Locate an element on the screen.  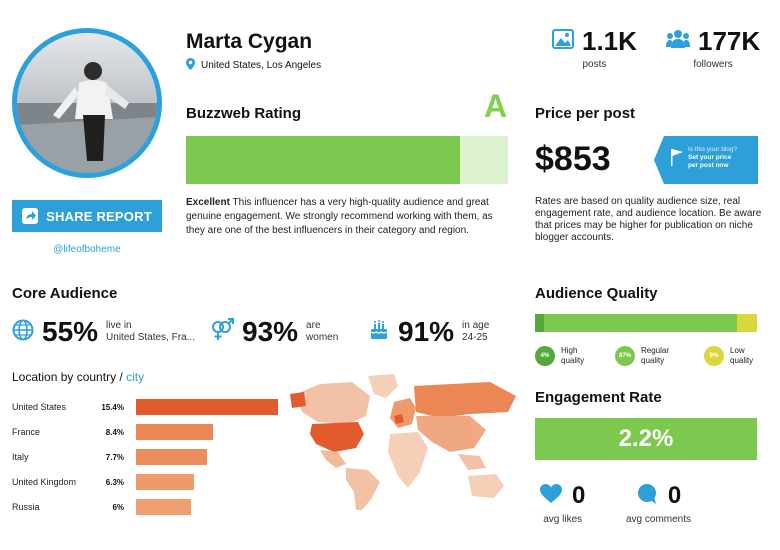
engagement-rate-value: 2.2% is located at coordinates (646, 439).